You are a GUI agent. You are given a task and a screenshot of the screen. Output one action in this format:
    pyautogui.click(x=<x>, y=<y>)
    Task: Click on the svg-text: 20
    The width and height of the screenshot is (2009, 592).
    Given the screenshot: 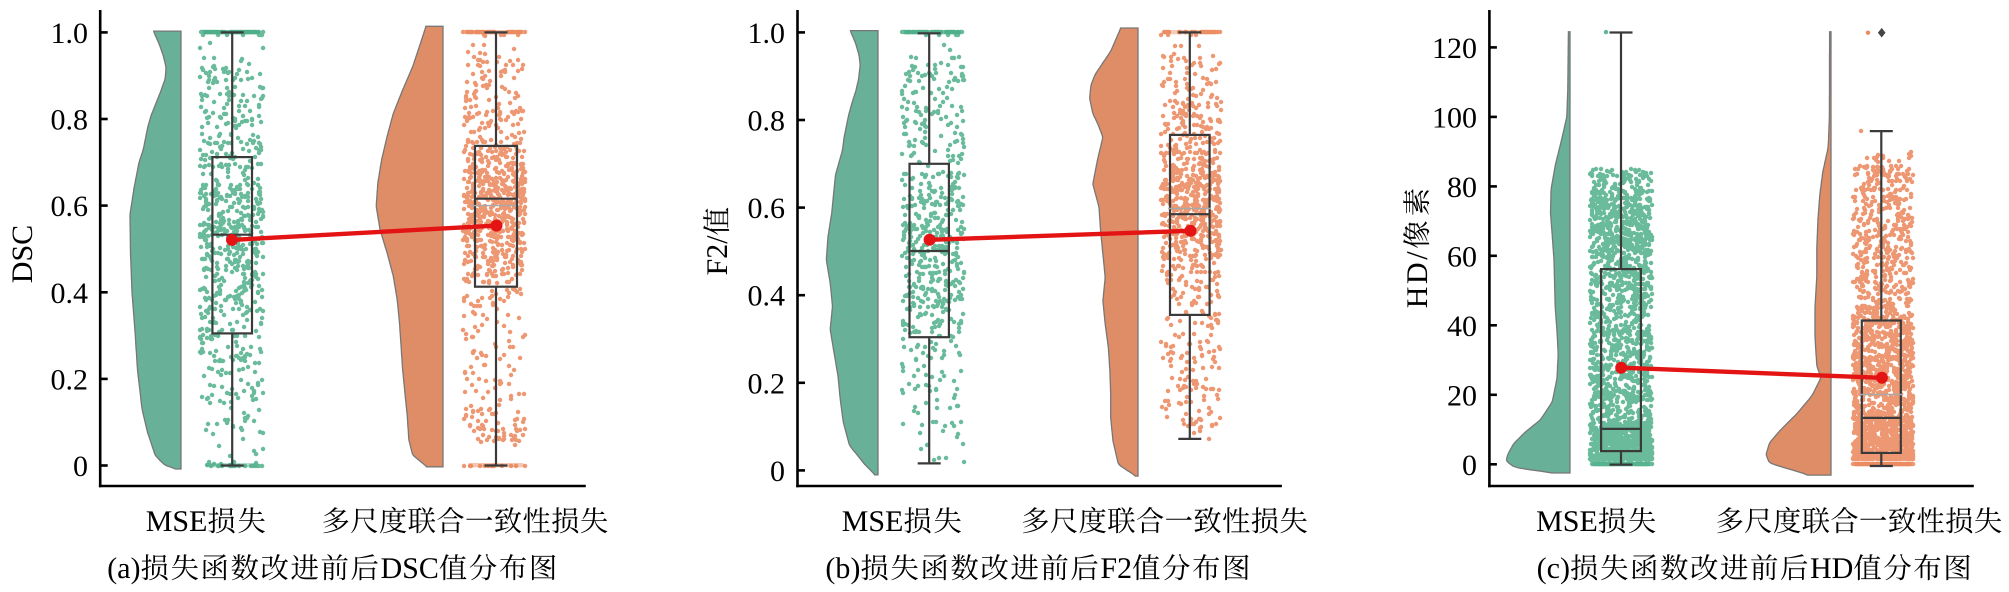 What is the action you would take?
    pyautogui.click(x=1462, y=395)
    